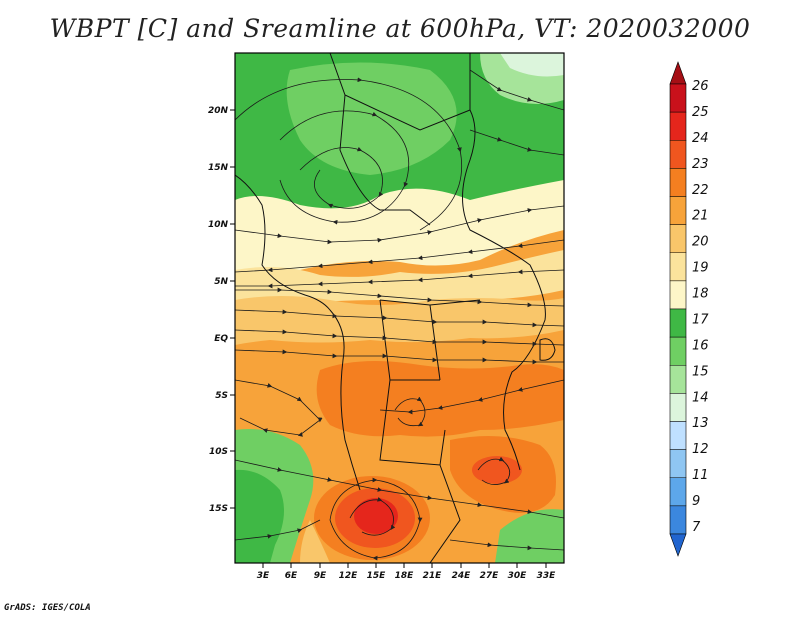 The image size is (800, 618). What do you see at coordinates (696, 527) in the screenshot?
I see `colorbar-label-7: 7` at bounding box center [696, 527].